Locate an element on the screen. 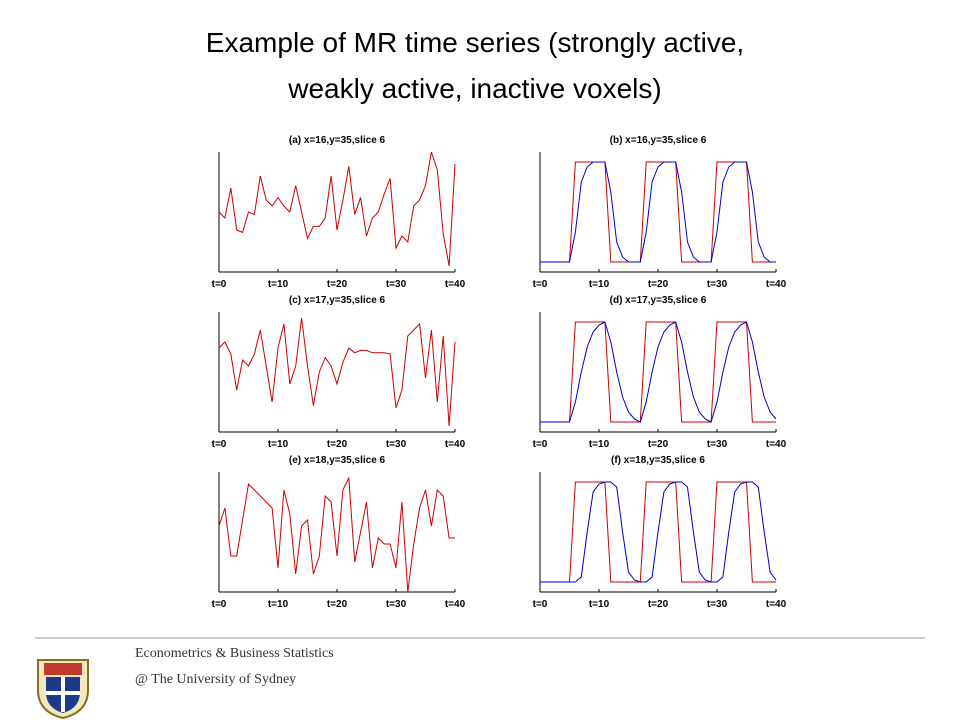  footer-text: @ The University of Sydney is located at coordinates (215, 679).